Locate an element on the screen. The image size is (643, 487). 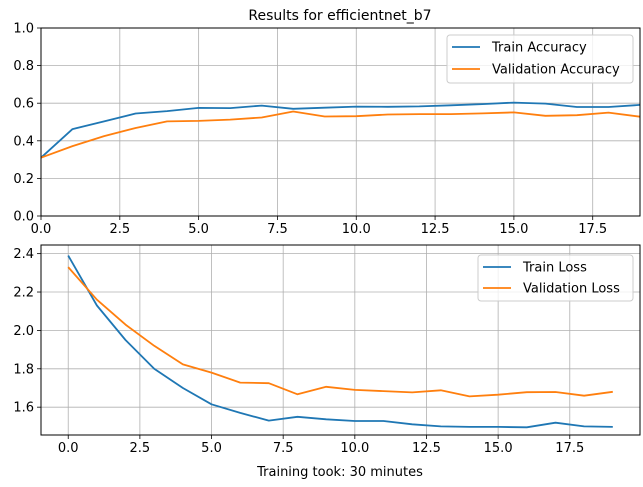
y-tick-label: 1.8 is located at coordinates (23, 369).